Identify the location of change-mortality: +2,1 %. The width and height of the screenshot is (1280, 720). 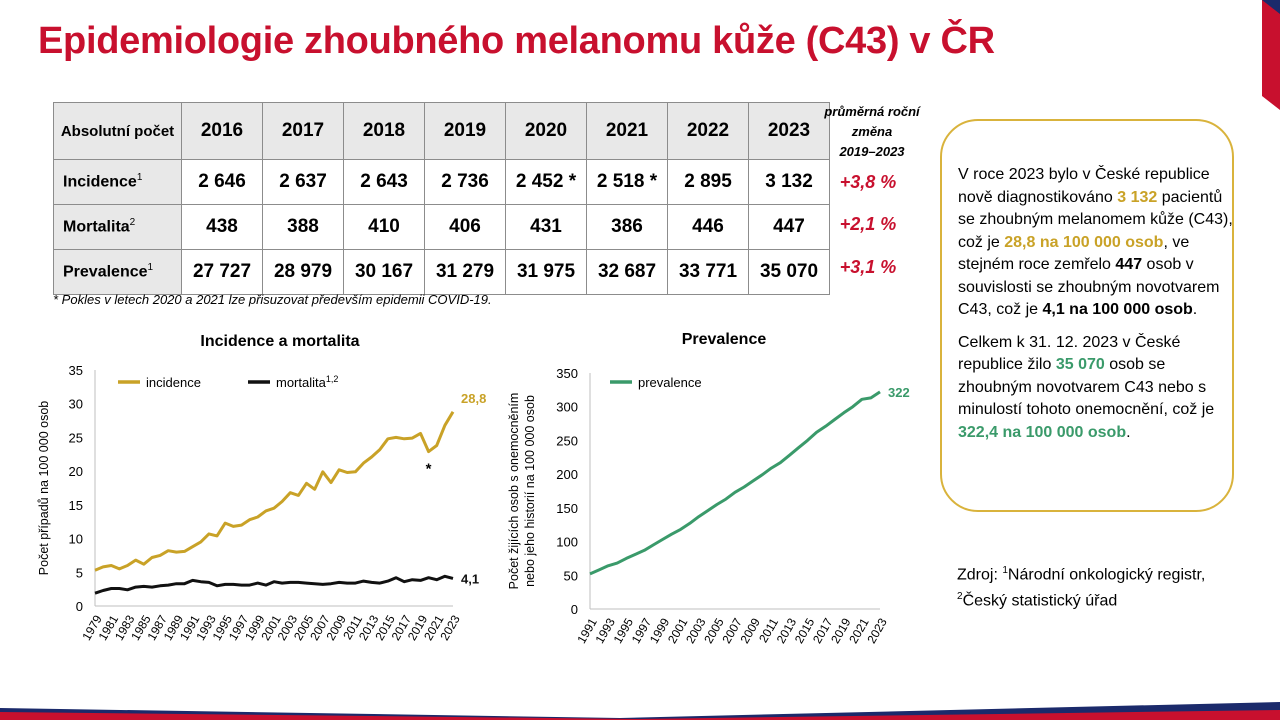
(868, 224).